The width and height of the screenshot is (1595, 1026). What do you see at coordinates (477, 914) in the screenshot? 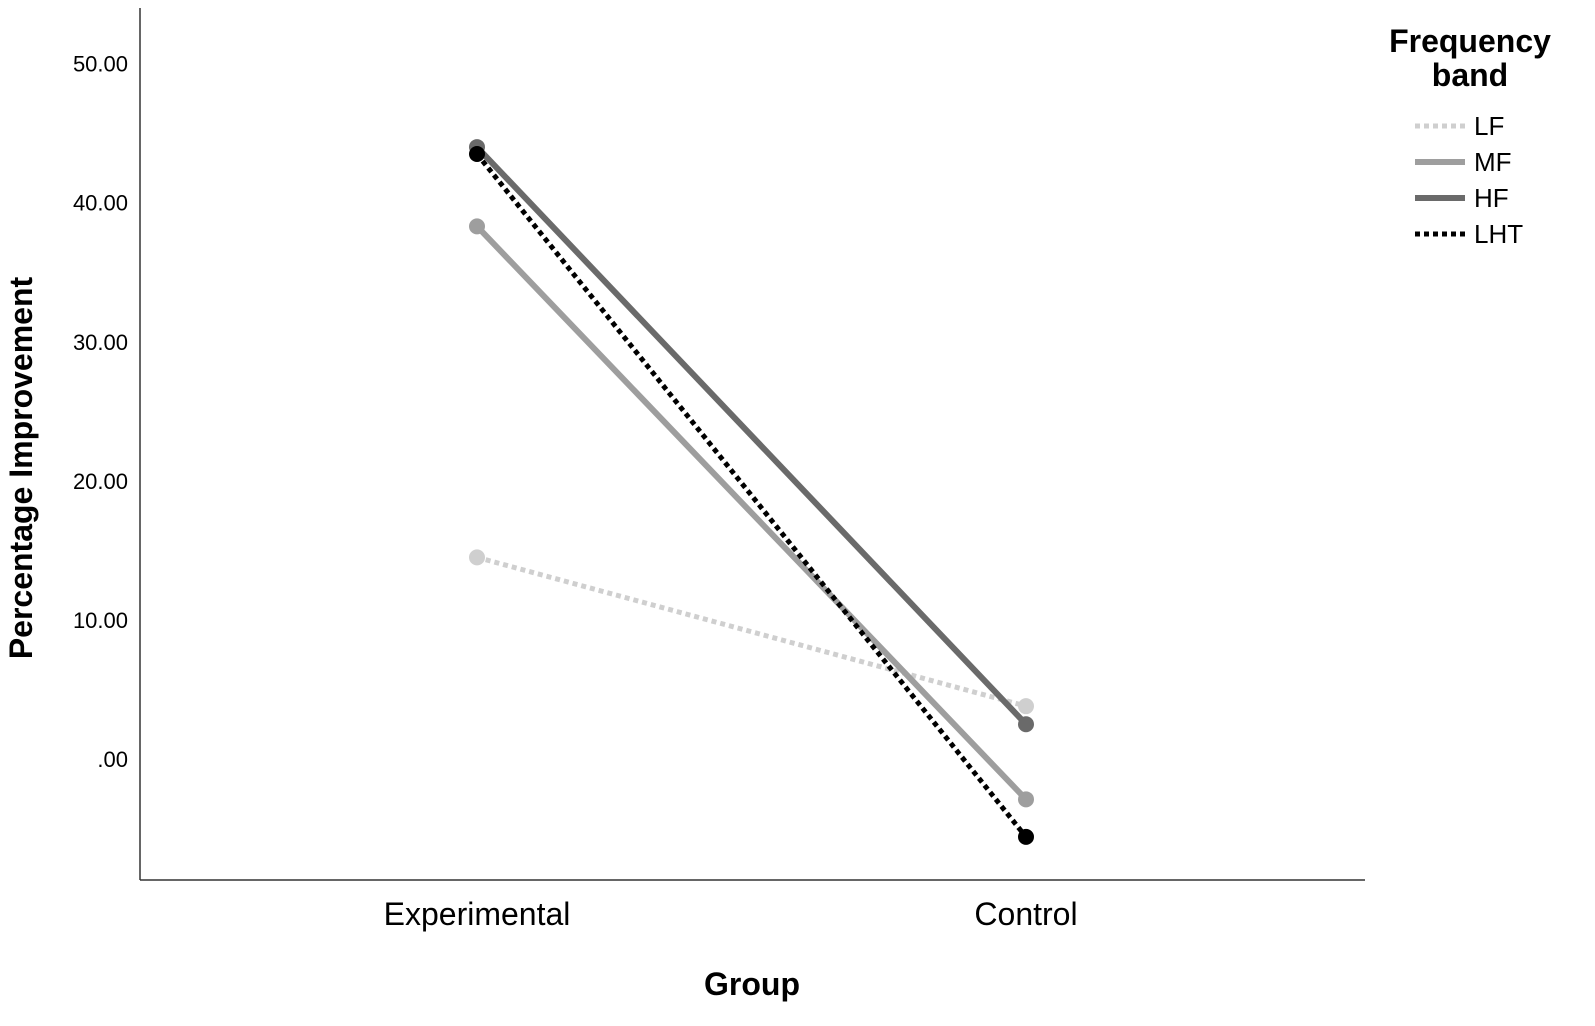
I see `x-tick-label: Experimental` at bounding box center [477, 914].